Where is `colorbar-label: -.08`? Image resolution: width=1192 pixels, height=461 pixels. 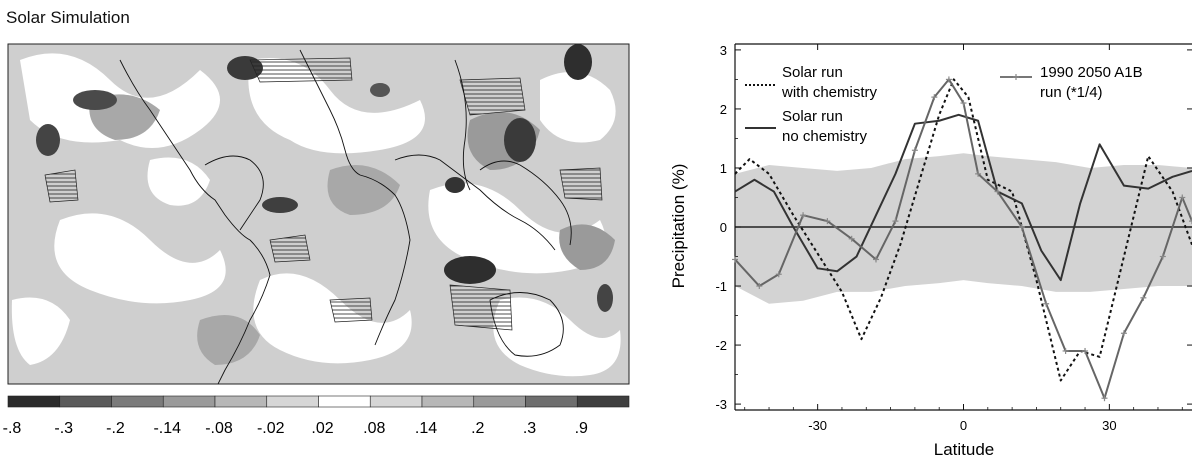 colorbar-label: -.08 is located at coordinates (219, 428).